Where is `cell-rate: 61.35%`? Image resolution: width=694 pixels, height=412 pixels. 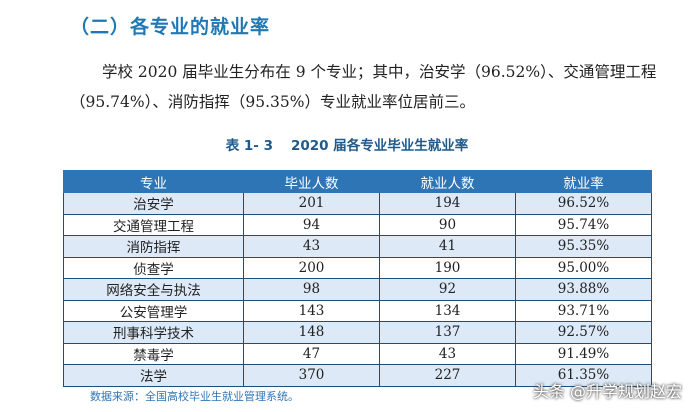 cell-rate: 61.35% is located at coordinates (583, 375).